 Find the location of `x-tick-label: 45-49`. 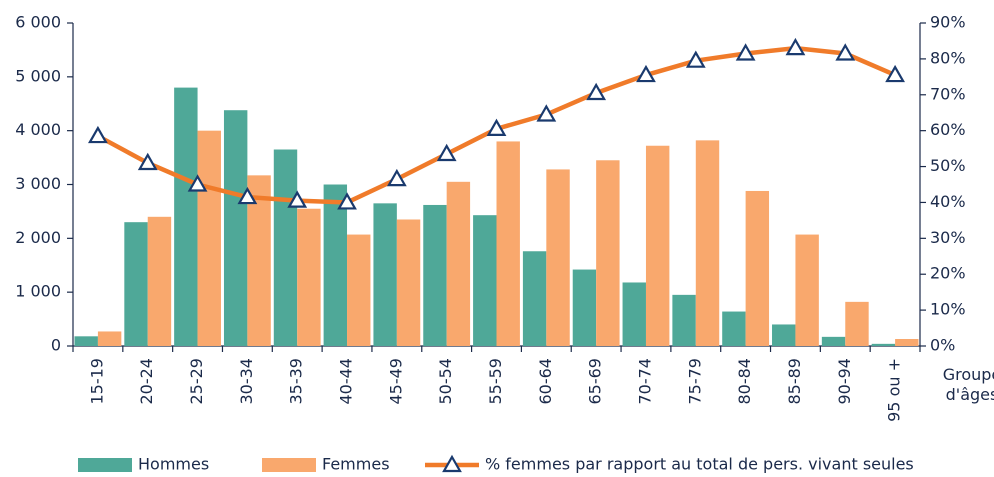

x-tick-label: 45-49 is located at coordinates (395, 381).